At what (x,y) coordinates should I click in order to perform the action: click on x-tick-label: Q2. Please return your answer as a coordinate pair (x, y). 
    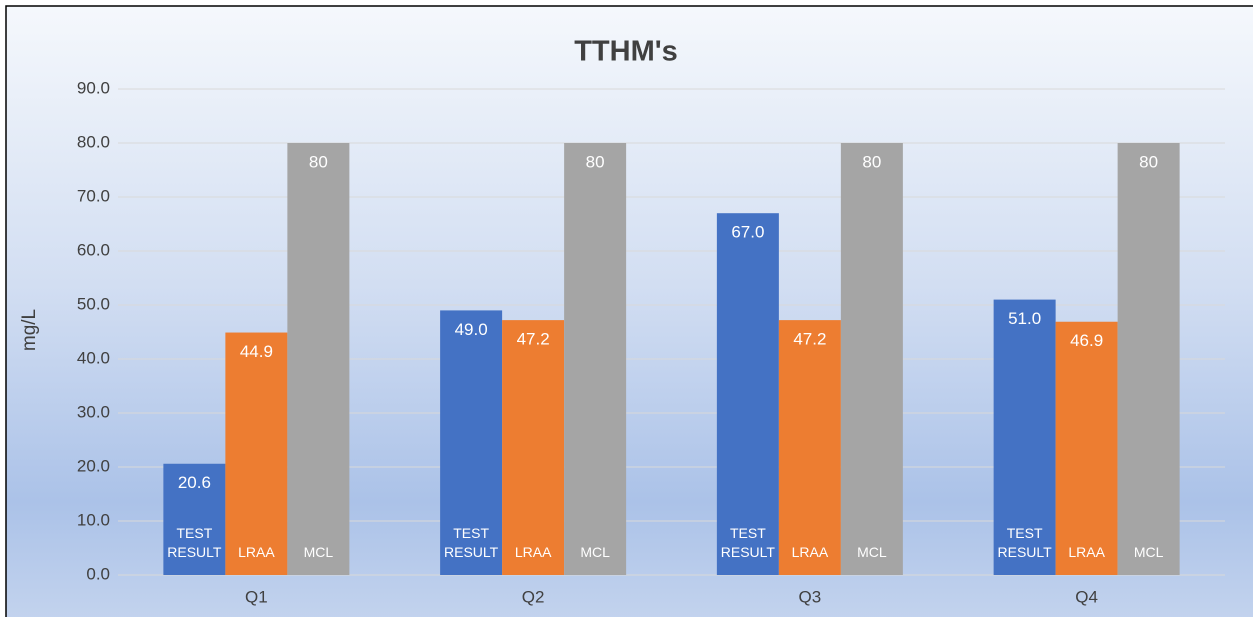
    Looking at the image, I should click on (533, 596).